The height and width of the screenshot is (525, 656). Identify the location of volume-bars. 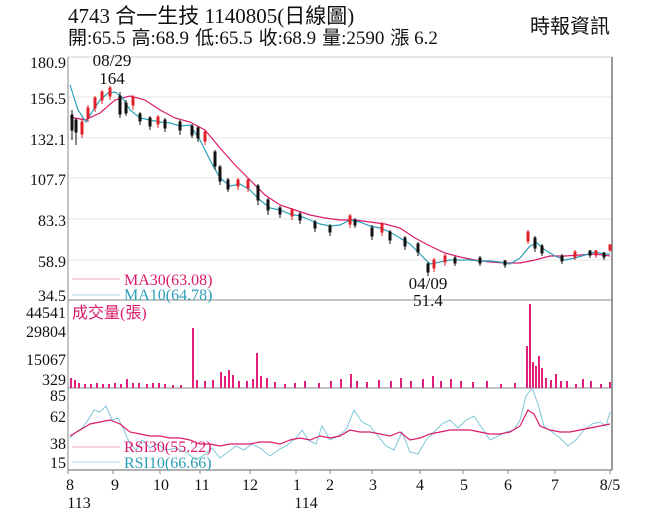
(340, 346).